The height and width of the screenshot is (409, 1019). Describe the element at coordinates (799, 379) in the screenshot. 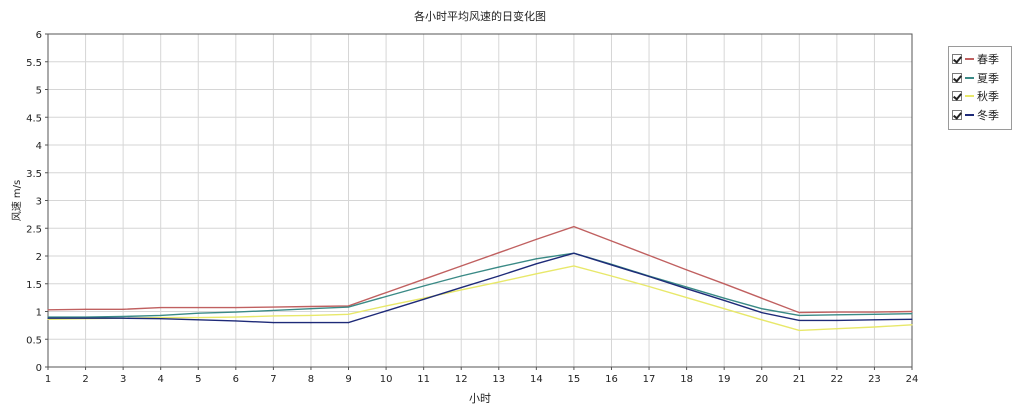

I see `x-tick-label: 21` at that location.